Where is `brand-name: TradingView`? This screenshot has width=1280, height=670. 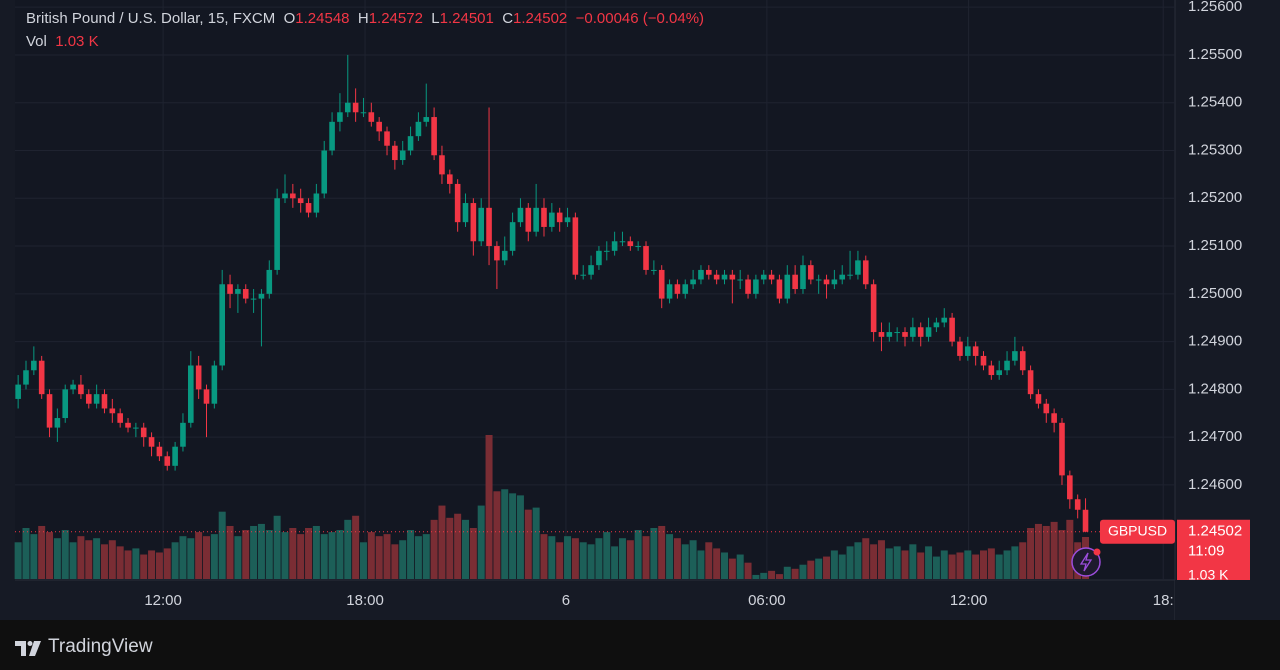
brand-name: TradingView is located at coordinates (100, 646).